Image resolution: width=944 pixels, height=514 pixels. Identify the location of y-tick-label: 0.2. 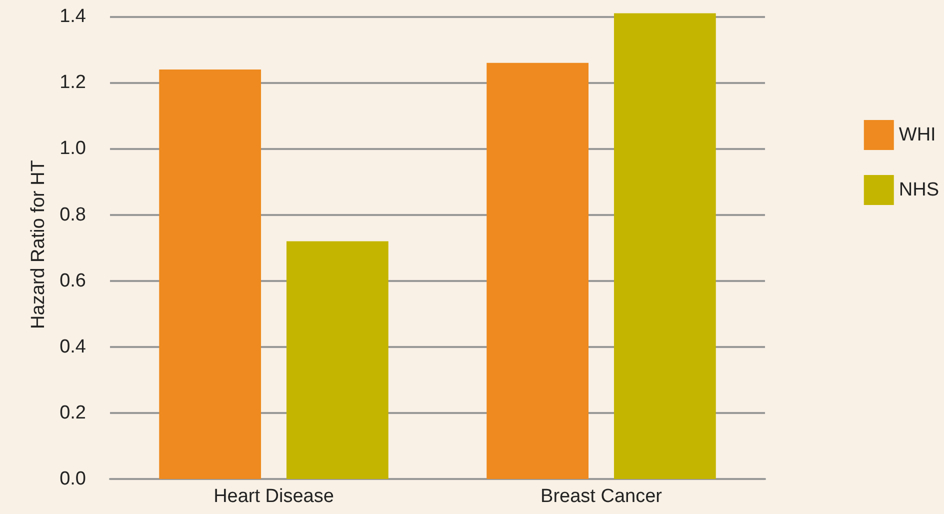
(73, 413).